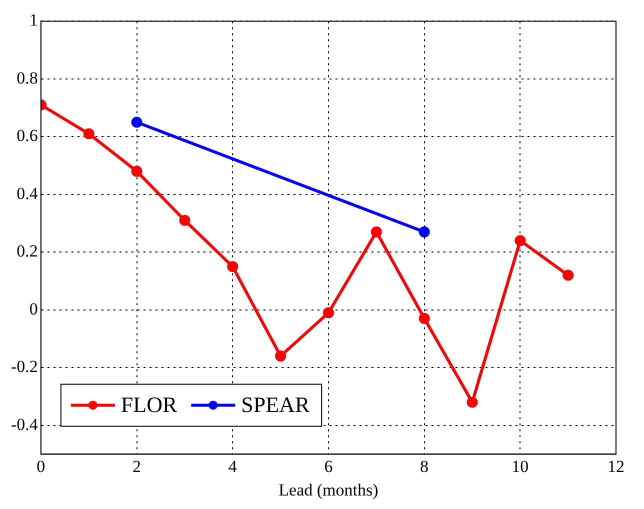 Image resolution: width=644 pixels, height=509 pixels. Describe the element at coordinates (137, 466) in the screenshot. I see `x-tick-label: 2` at that location.